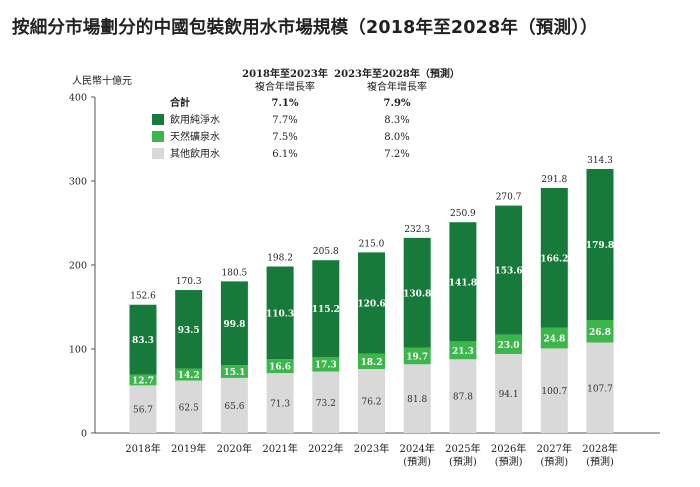 Image resolution: width=700 pixels, height=487 pixels. What do you see at coordinates (554, 180) in the screenshot?
I see `total-label: 291.8` at bounding box center [554, 180].